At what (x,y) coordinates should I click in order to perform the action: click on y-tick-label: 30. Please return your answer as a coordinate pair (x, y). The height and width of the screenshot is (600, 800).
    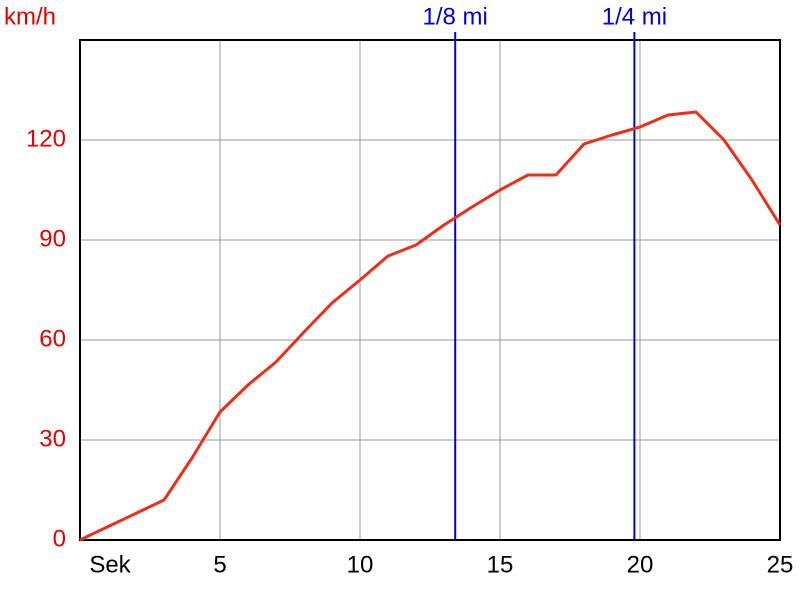
    Looking at the image, I should click on (52, 438).